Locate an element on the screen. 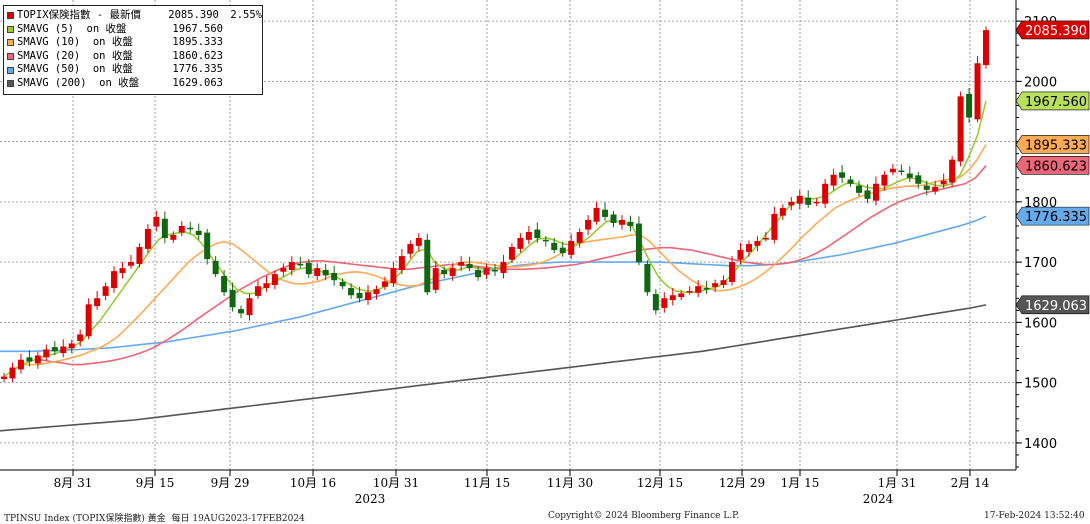 The width and height of the screenshot is (1090, 524). x-tick-label: 9月 15 is located at coordinates (155, 483).